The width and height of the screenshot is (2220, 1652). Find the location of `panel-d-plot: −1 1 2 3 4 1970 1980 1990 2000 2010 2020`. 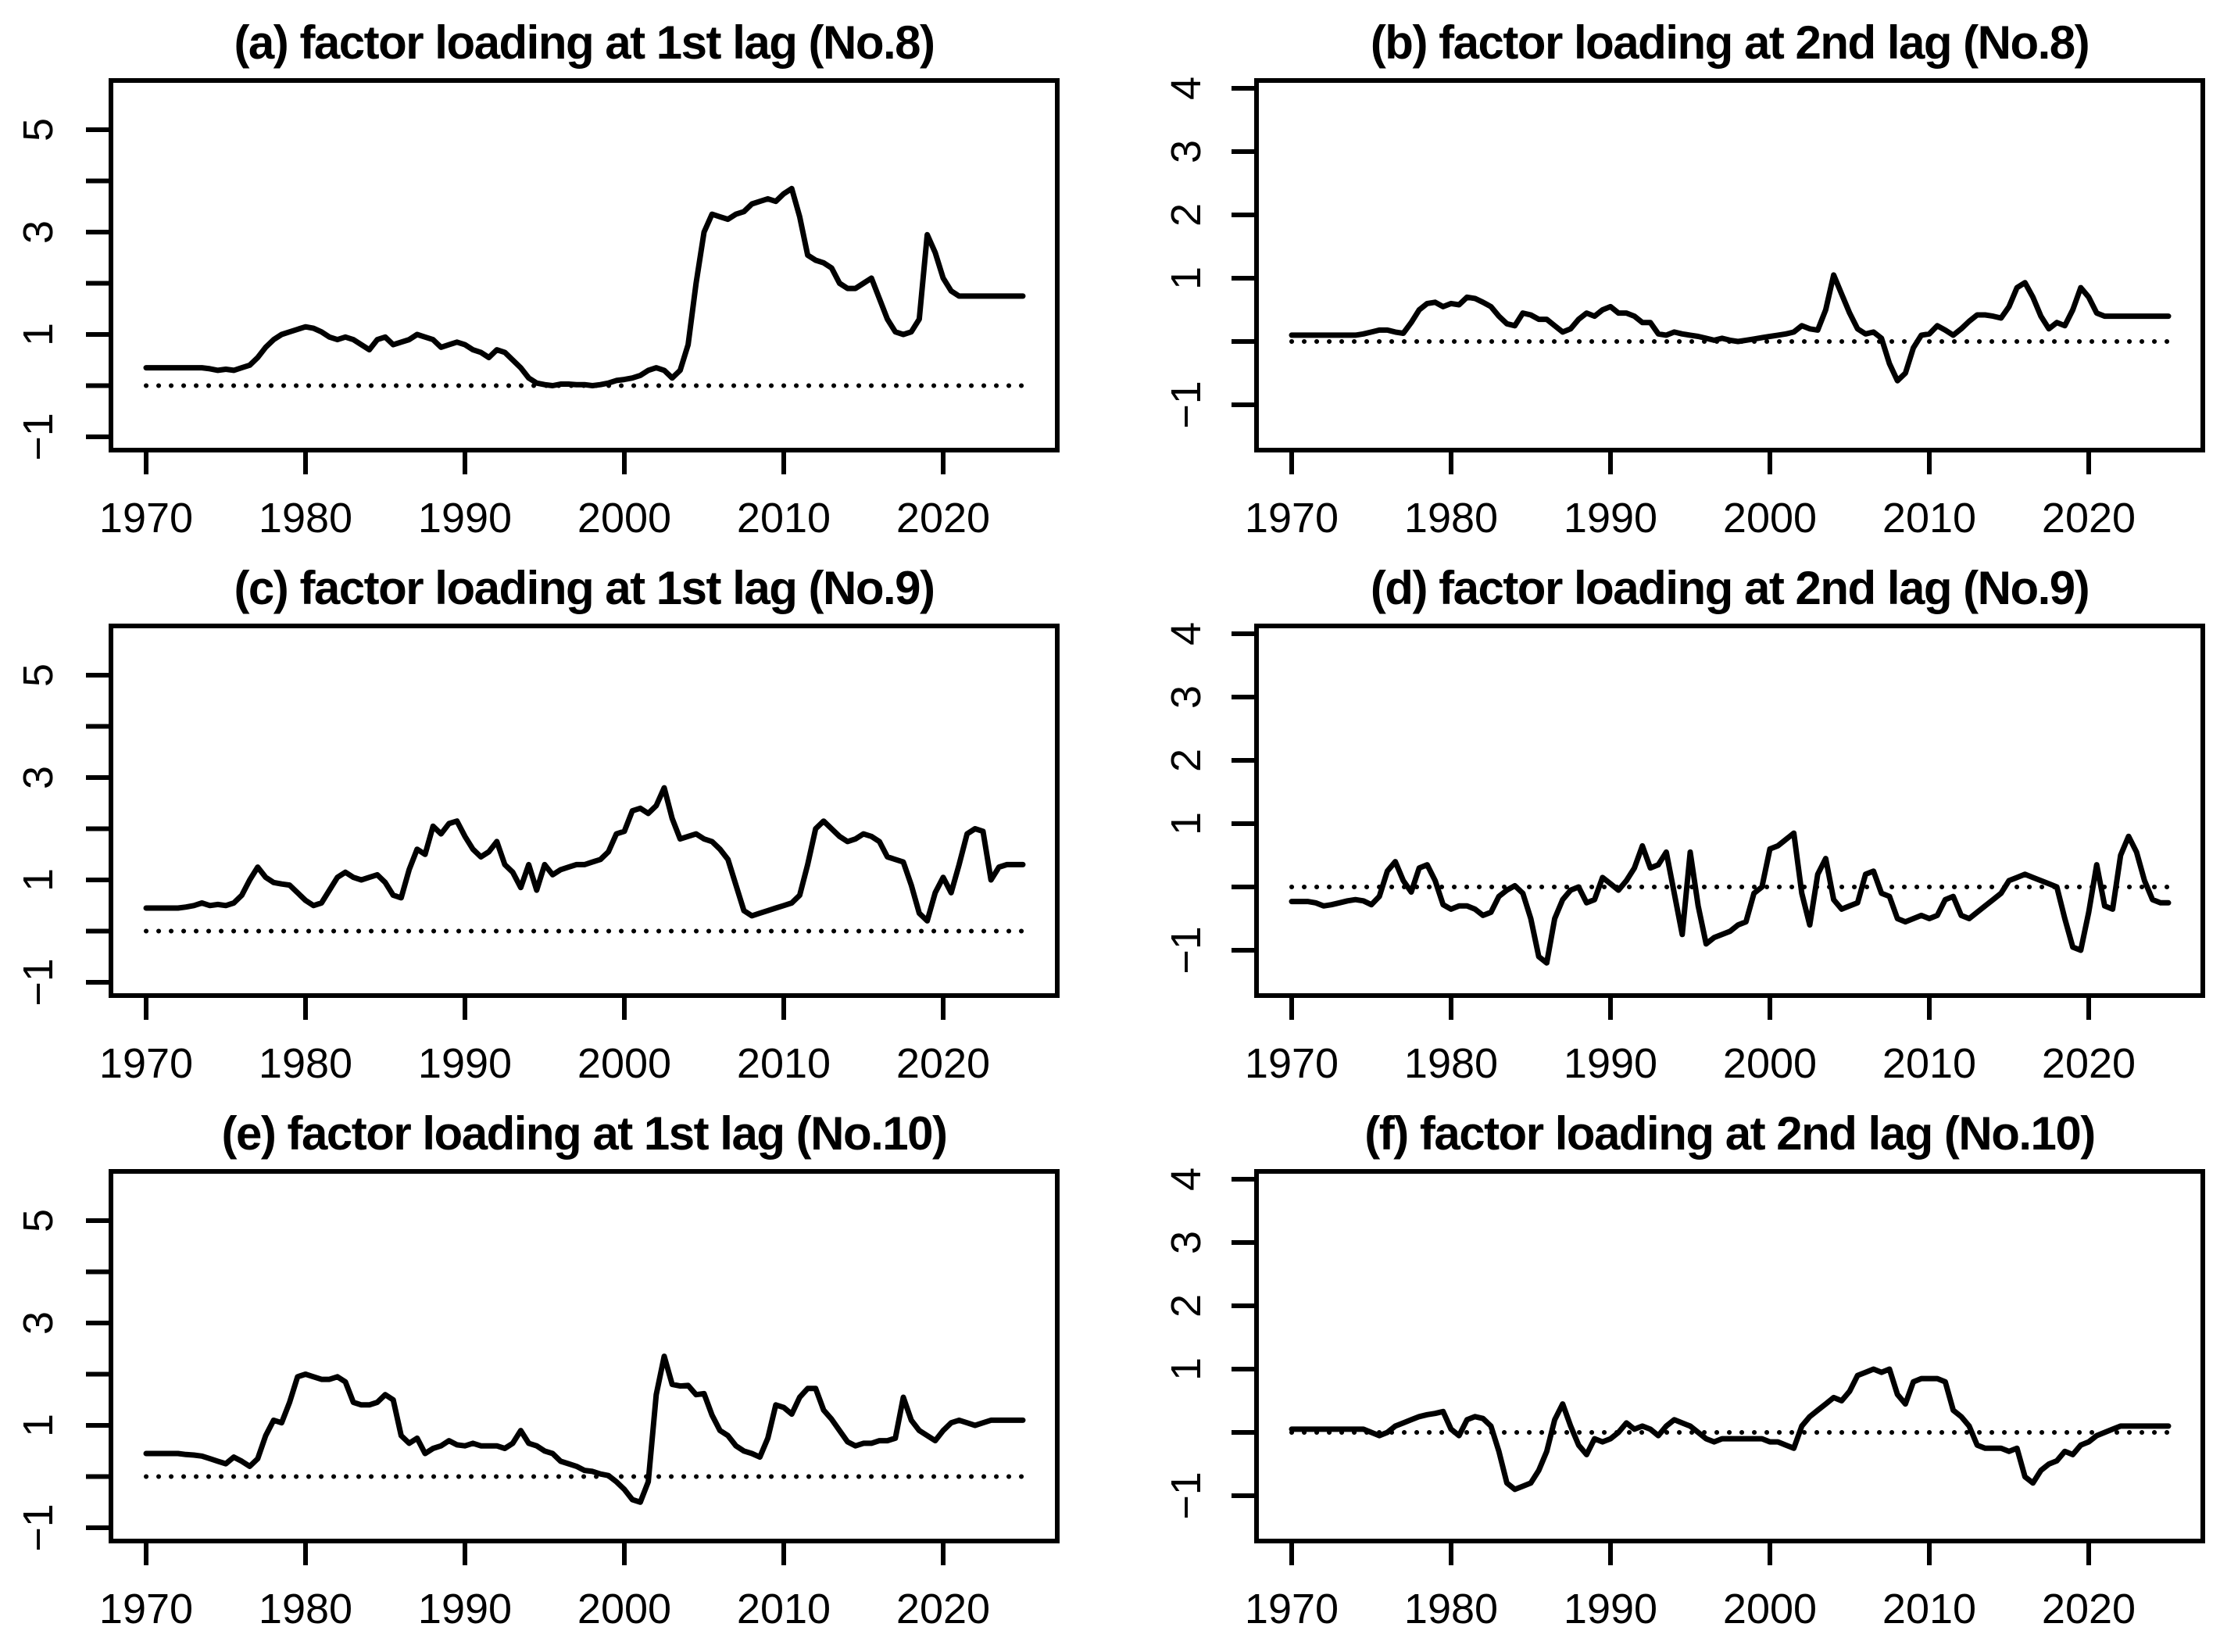

panel-d-plot: −1 1 2 3 4 1970 1980 1990 2000 2010 2020 is located at coordinates (1684, 854).